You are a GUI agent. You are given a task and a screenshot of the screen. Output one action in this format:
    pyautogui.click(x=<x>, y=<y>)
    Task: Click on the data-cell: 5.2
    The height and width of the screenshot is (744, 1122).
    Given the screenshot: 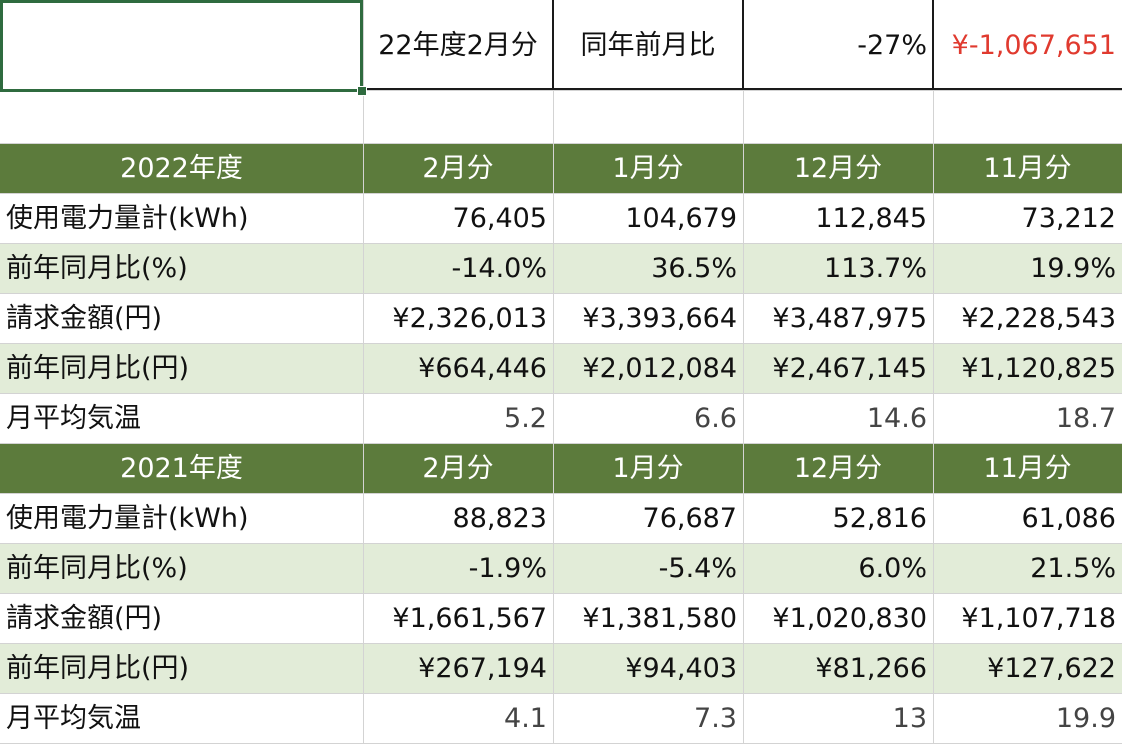 What is the action you would take?
    pyautogui.click(x=525, y=418)
    